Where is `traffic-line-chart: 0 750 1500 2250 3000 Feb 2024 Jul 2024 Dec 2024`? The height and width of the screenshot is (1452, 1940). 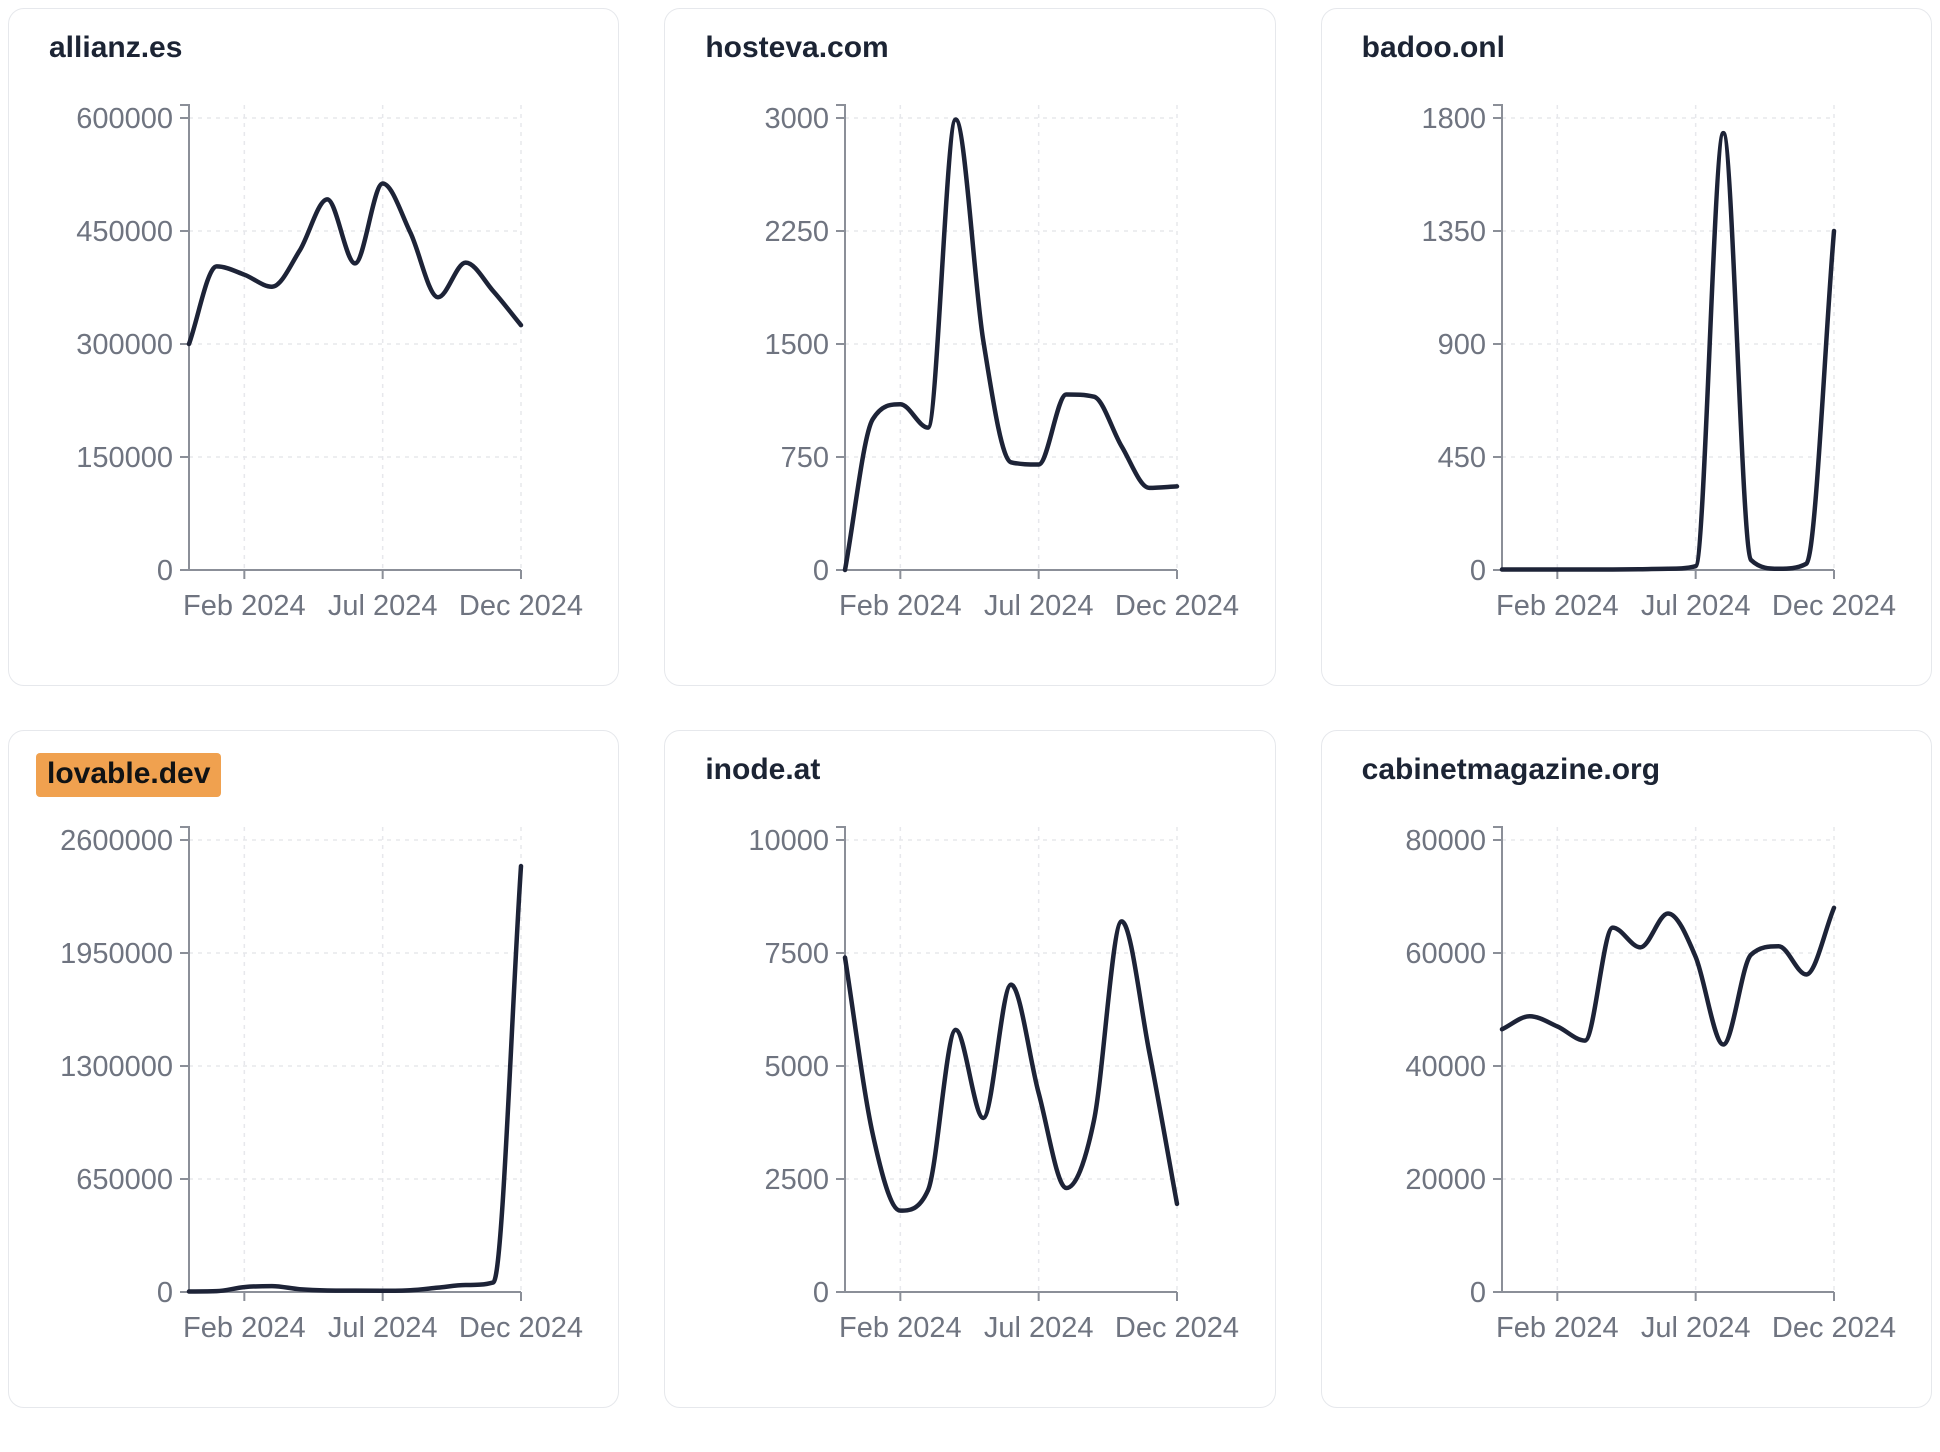
traffic-line-chart: 0 750 1500 2250 3000 Feb 2024 Jul 2024 Dec 2024 is located at coordinates (1002, 362).